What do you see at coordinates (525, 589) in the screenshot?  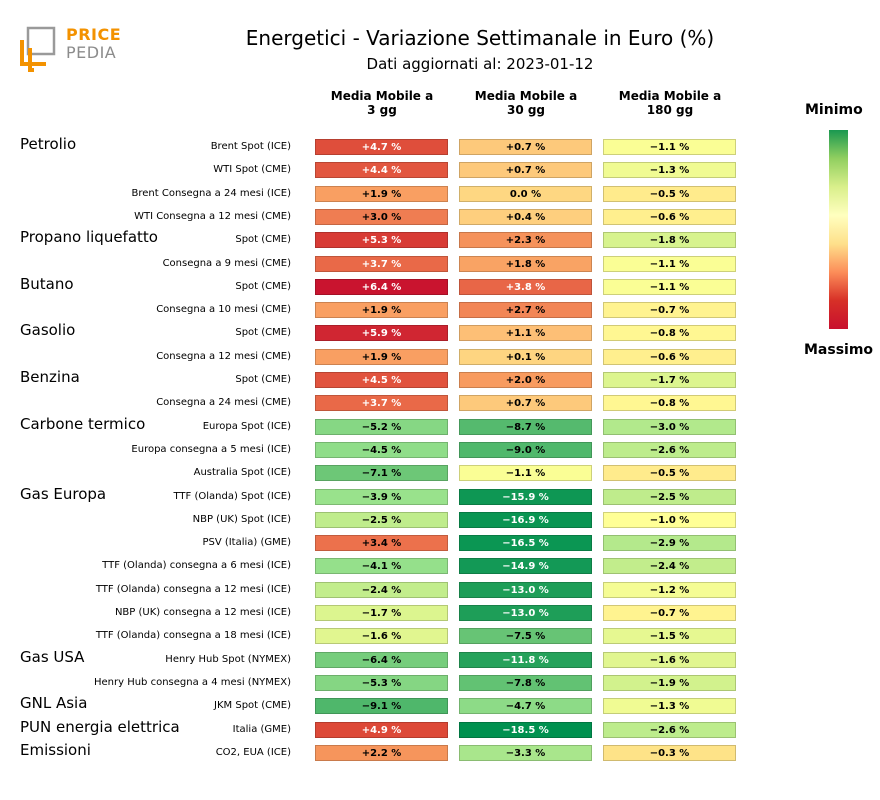 I see `heatmap-cell: −13.0 %` at bounding box center [525, 589].